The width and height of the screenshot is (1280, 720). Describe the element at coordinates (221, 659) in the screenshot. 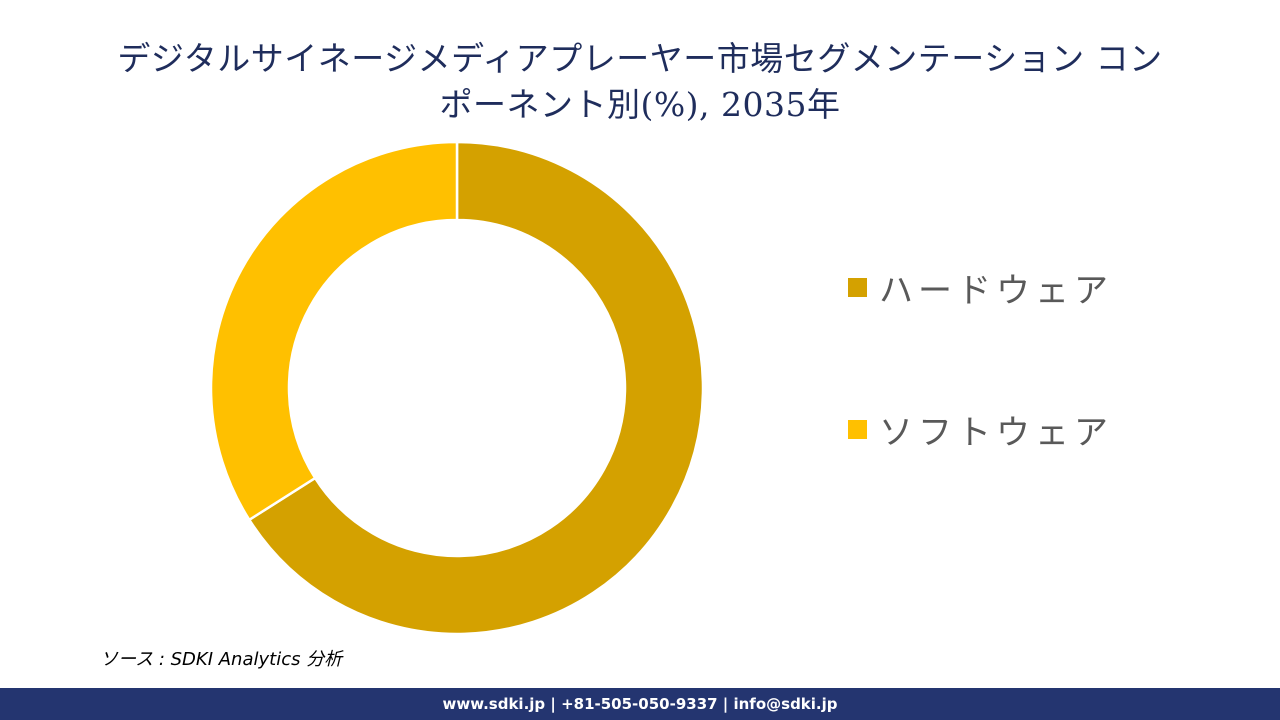

I see `source-note: ソース : SDKI Analytics 分析` at that location.